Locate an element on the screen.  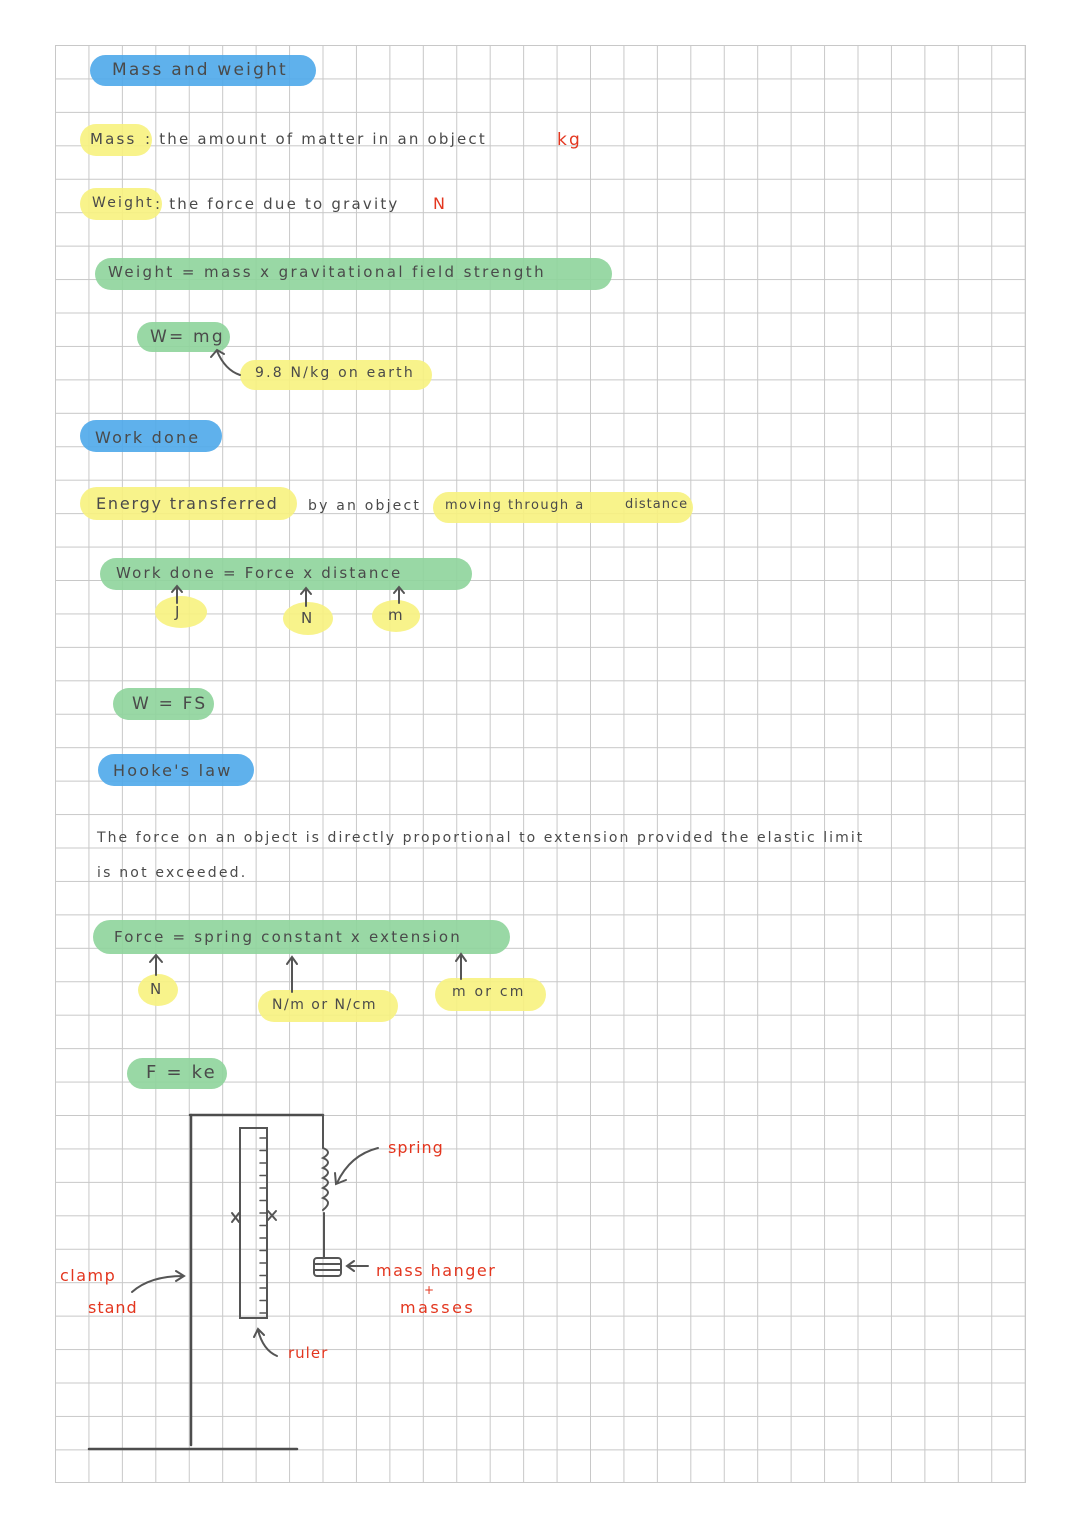
weight-formula: W= mg is located at coordinates (187, 337).